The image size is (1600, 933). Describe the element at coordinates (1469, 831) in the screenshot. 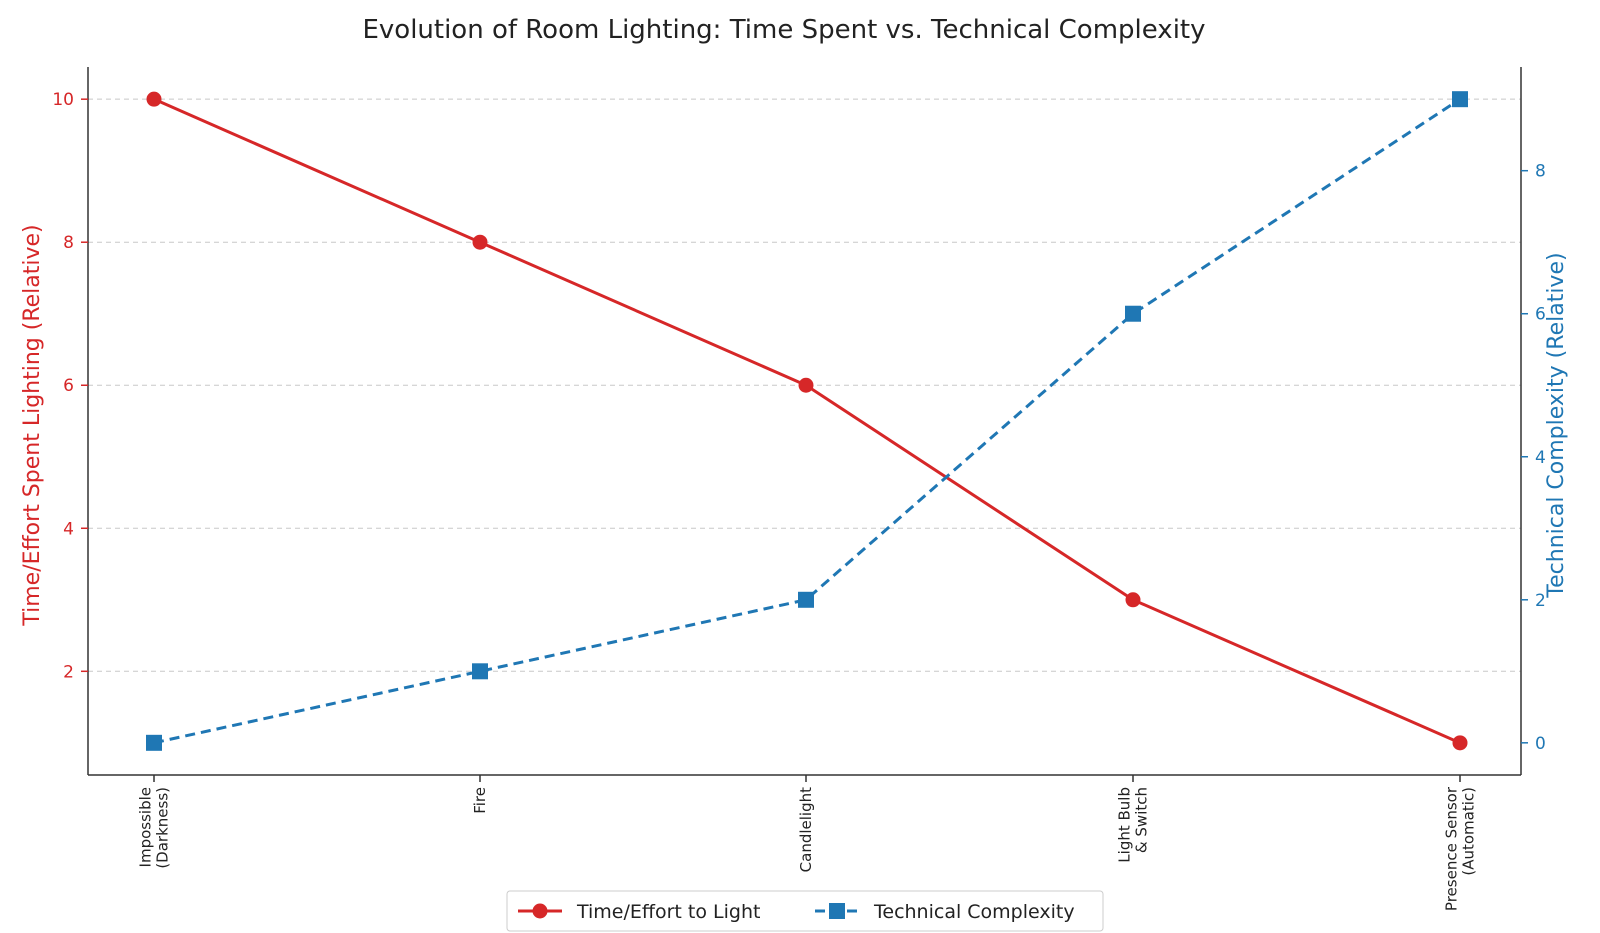

I see `x-tick-label-line: (Automatic)` at that location.